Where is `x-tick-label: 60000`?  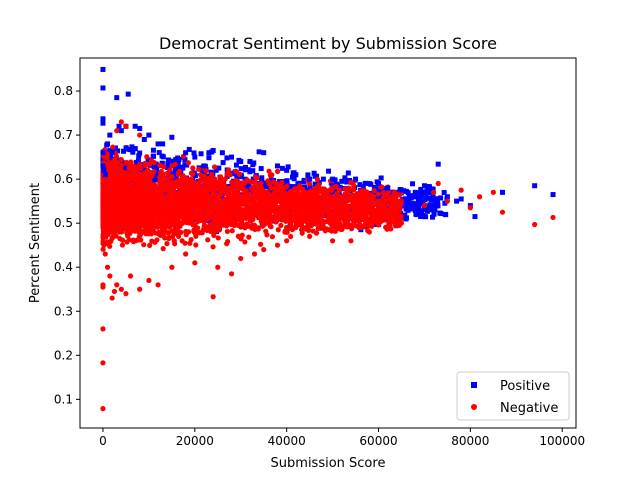 x-tick-label: 60000 is located at coordinates (378, 441).